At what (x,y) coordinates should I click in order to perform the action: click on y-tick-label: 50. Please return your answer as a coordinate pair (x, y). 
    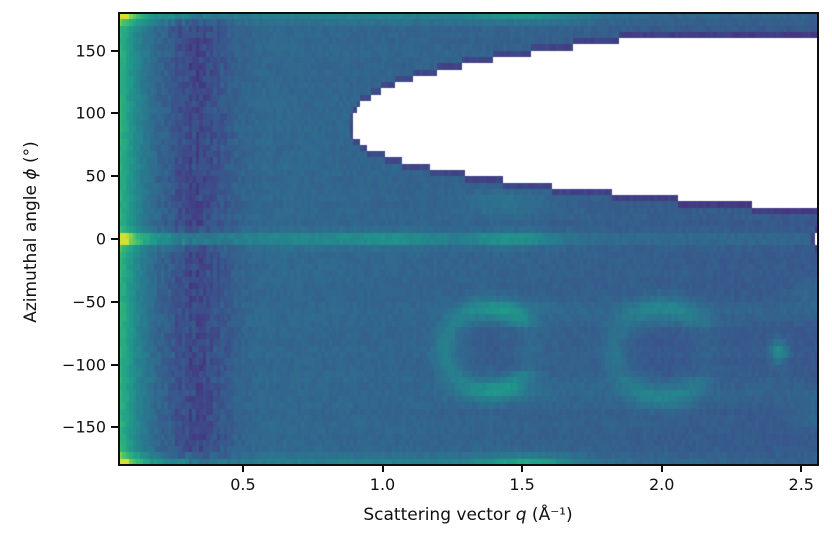
    Looking at the image, I should click on (95, 176).